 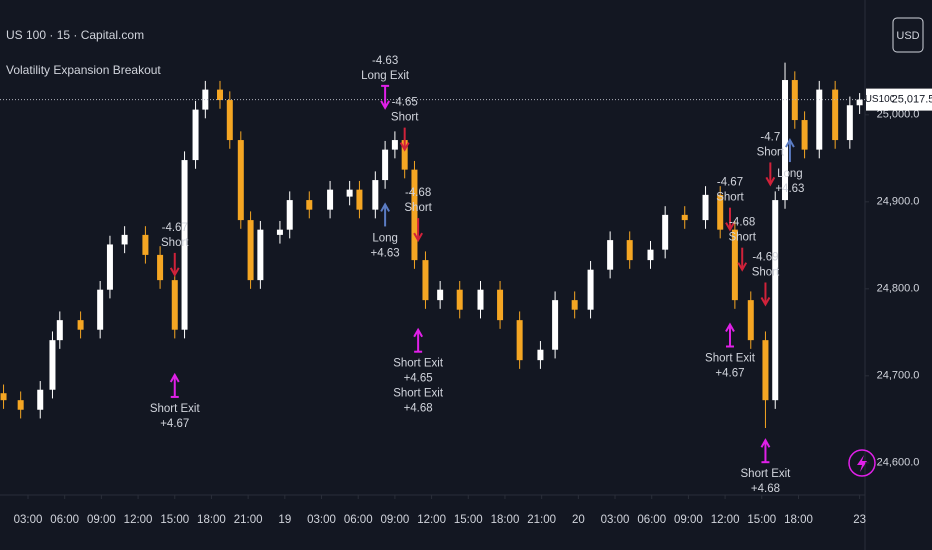 I want to click on price-label: 25,017.5, so click(x=912, y=100).